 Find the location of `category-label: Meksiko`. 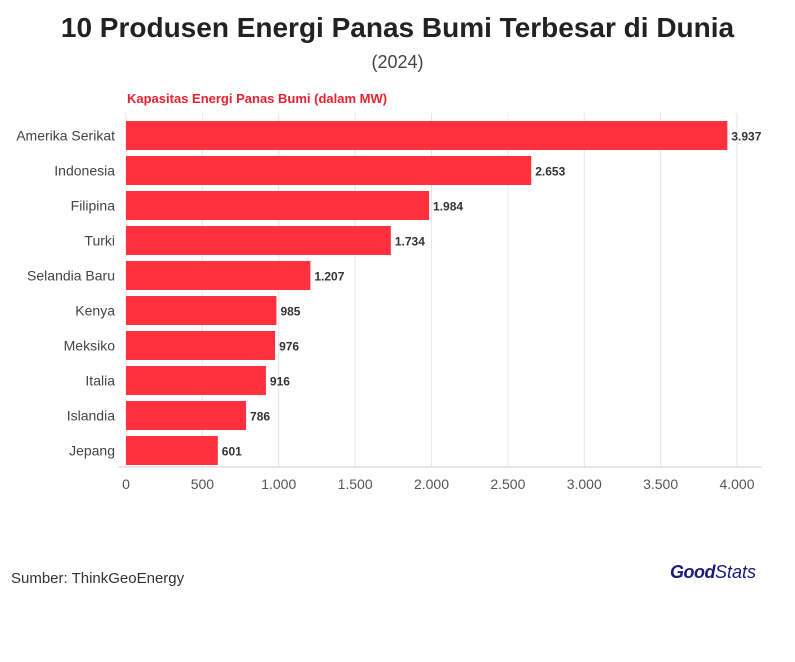

category-label: Meksiko is located at coordinates (90, 346).